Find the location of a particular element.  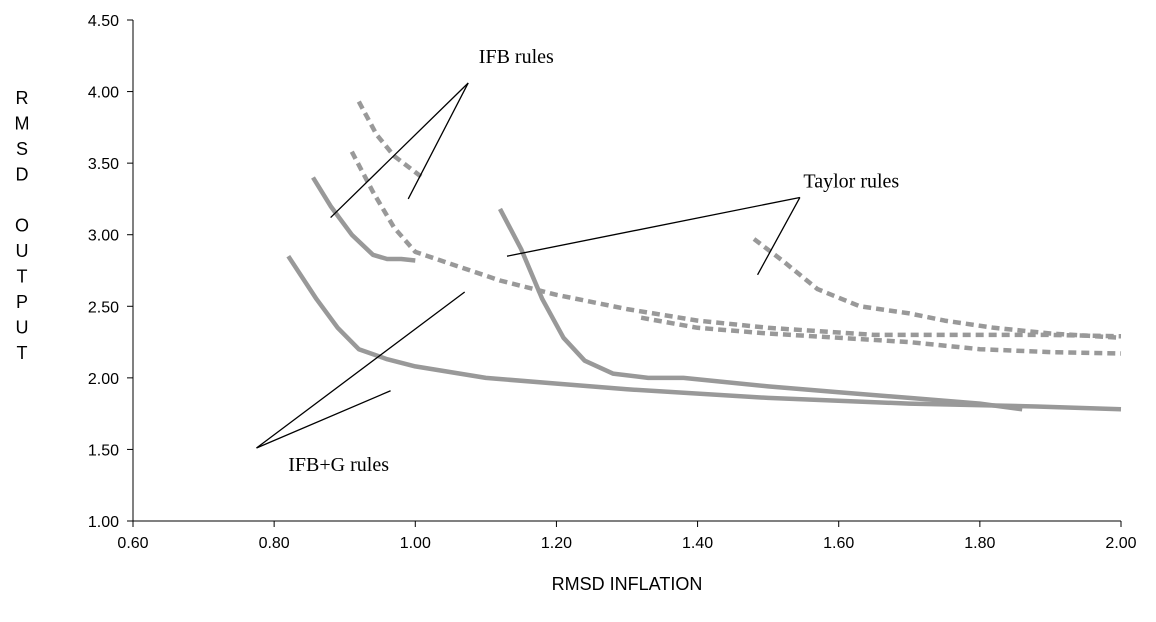

x-ticks: 0.60 0.80 1.00 1.20 1.40 1.60 1.80 2.00 is located at coordinates (627, 536).